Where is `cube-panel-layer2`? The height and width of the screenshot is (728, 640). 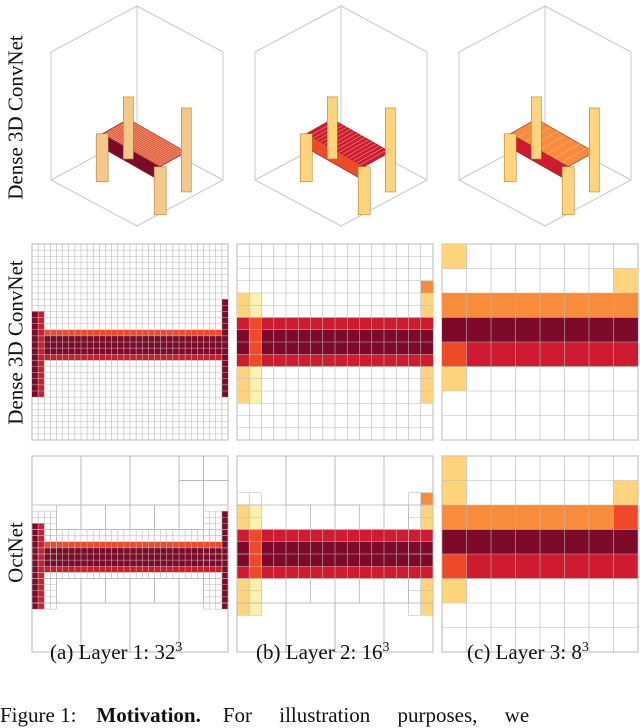 cube-panel-layer2 is located at coordinates (341, 116).